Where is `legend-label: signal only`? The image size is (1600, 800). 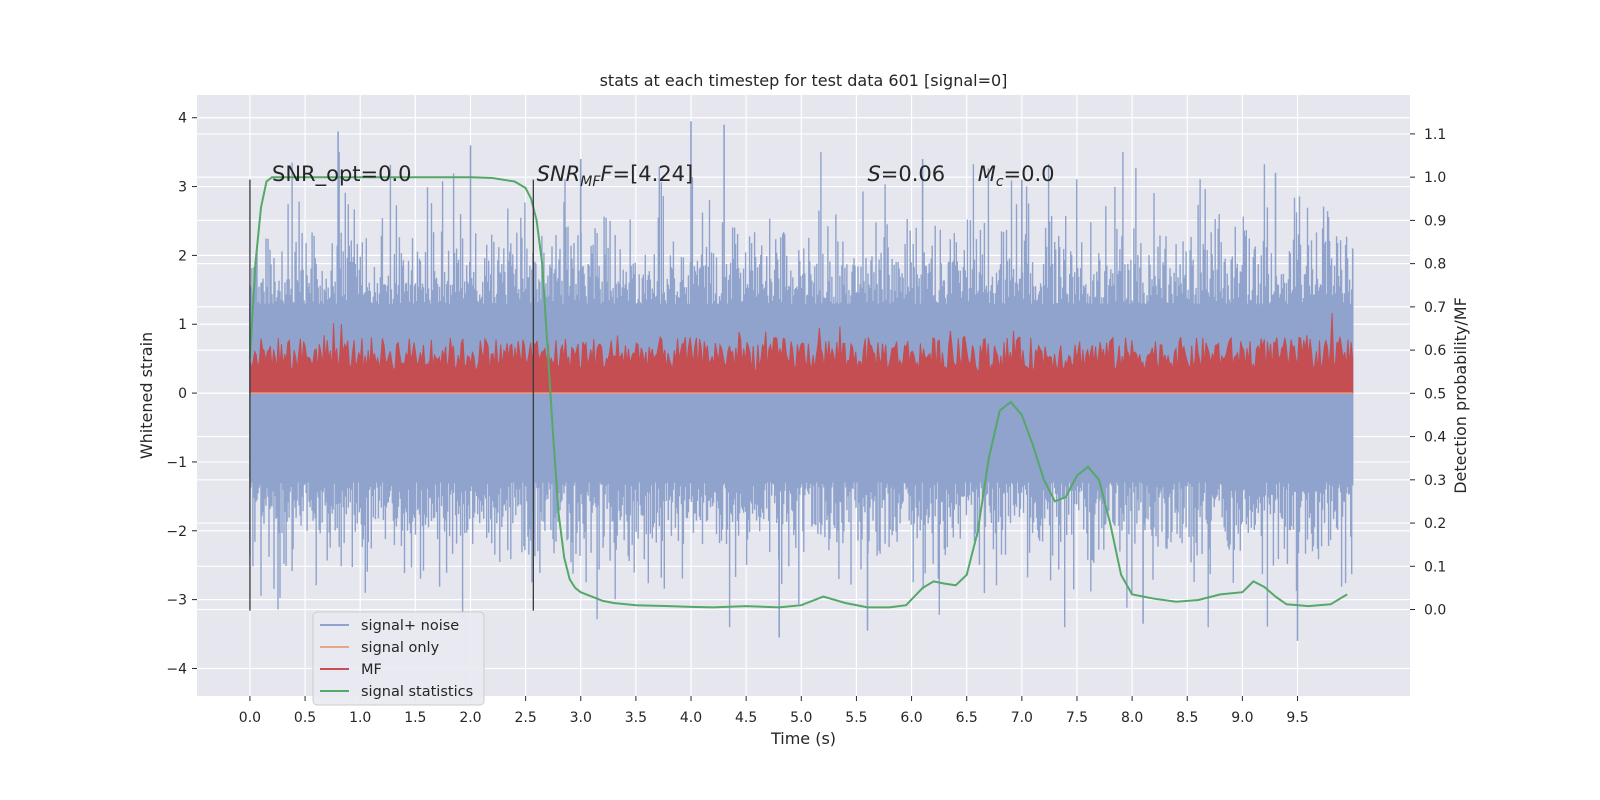
legend-label: signal only is located at coordinates (400, 648).